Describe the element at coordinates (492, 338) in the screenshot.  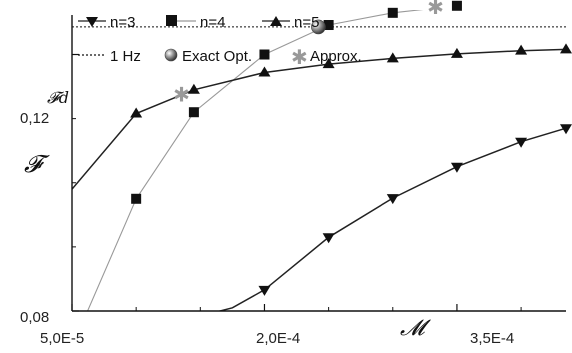
I see `x-tick-label-2: 3,5E-4` at that location.